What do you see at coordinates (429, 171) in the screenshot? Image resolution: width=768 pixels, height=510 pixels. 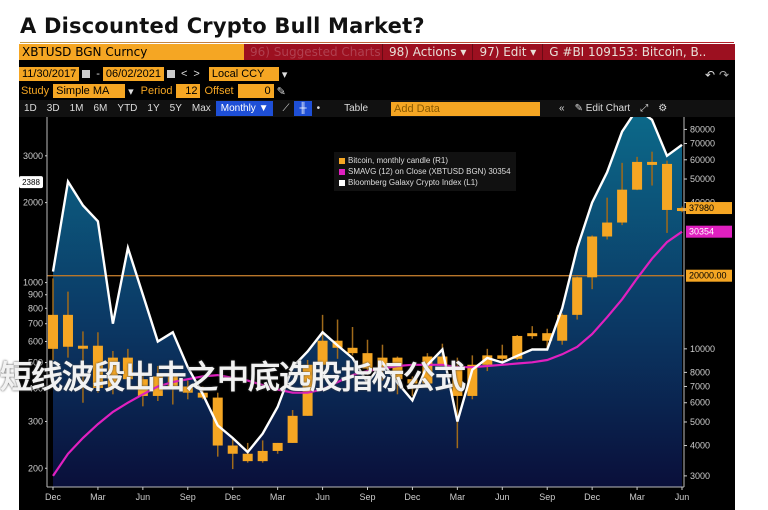 I see `legend-label: SMAVG (12) on Close (XBTUSD BGN) 30354` at bounding box center [429, 171].